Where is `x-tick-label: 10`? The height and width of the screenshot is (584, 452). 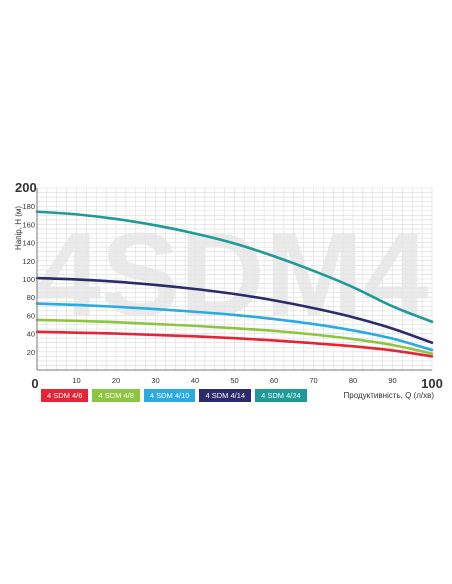 x-tick-label: 10 is located at coordinates (76, 380).